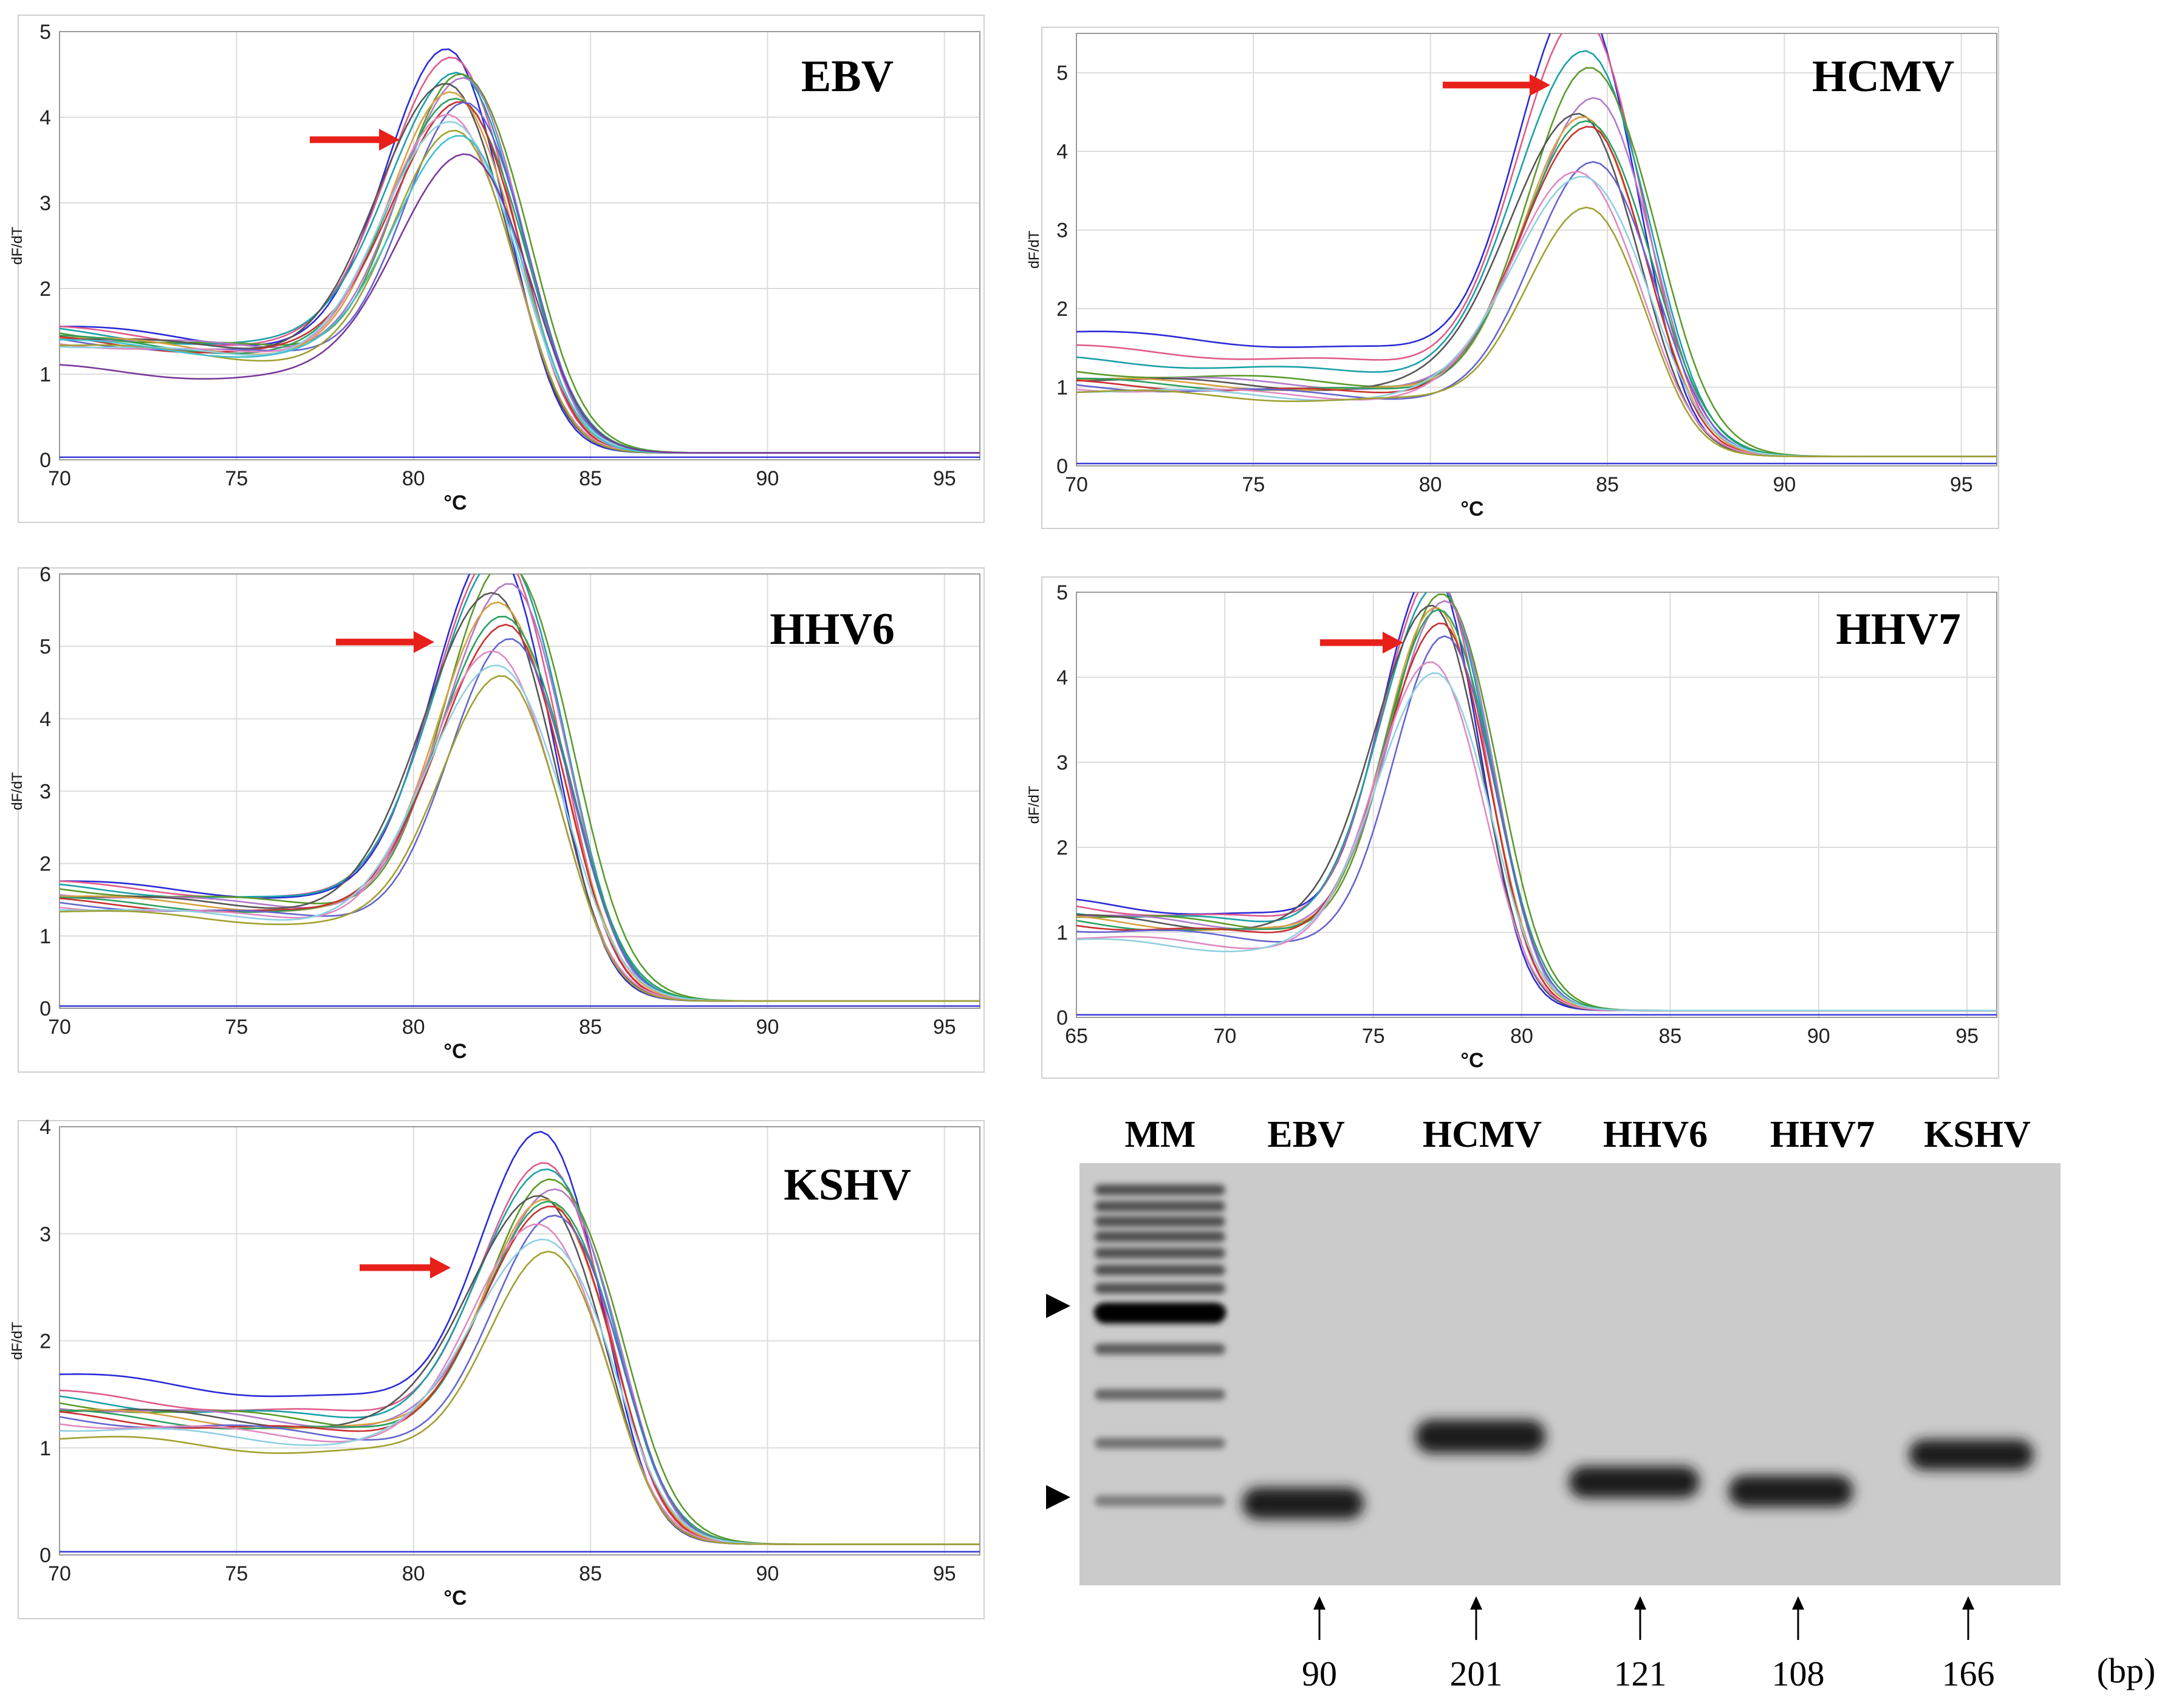  I want to click on gel-lane-label: MM, so click(1160, 1134).